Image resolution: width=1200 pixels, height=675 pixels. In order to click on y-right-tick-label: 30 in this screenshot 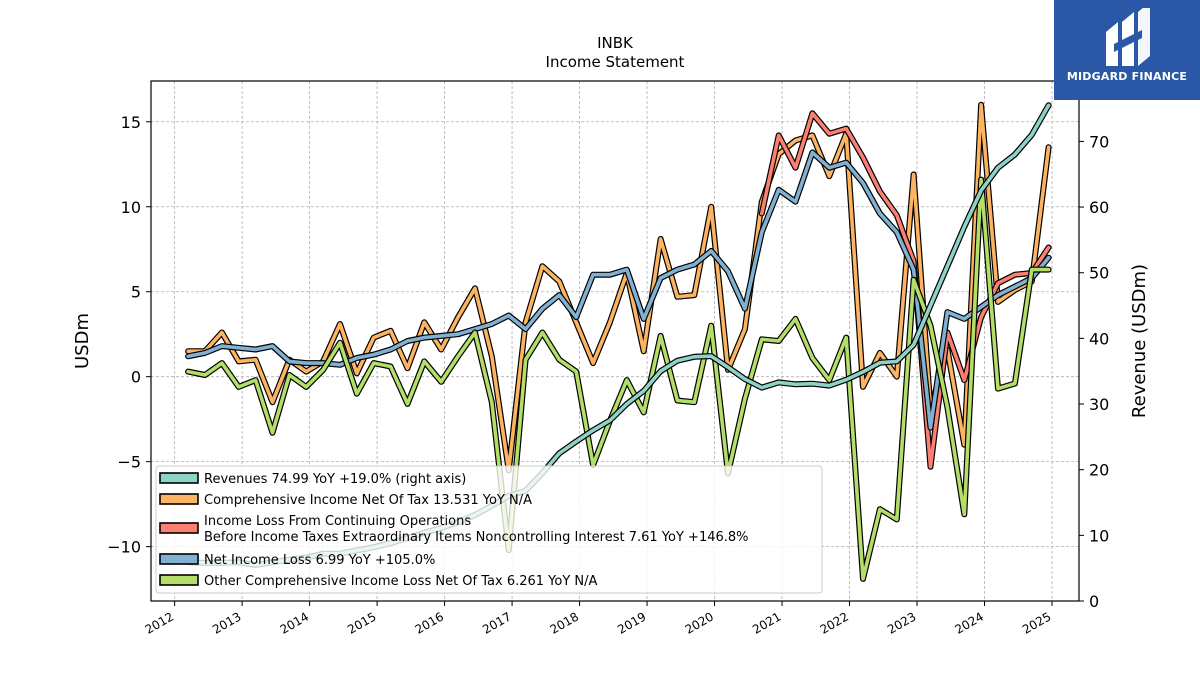, I will do `click(1099, 404)`.